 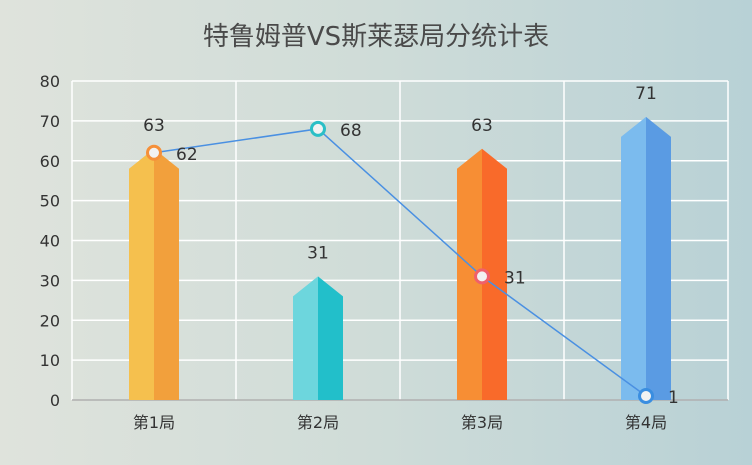 What do you see at coordinates (50, 121) in the screenshot?
I see `y-tick-label: 70` at bounding box center [50, 121].